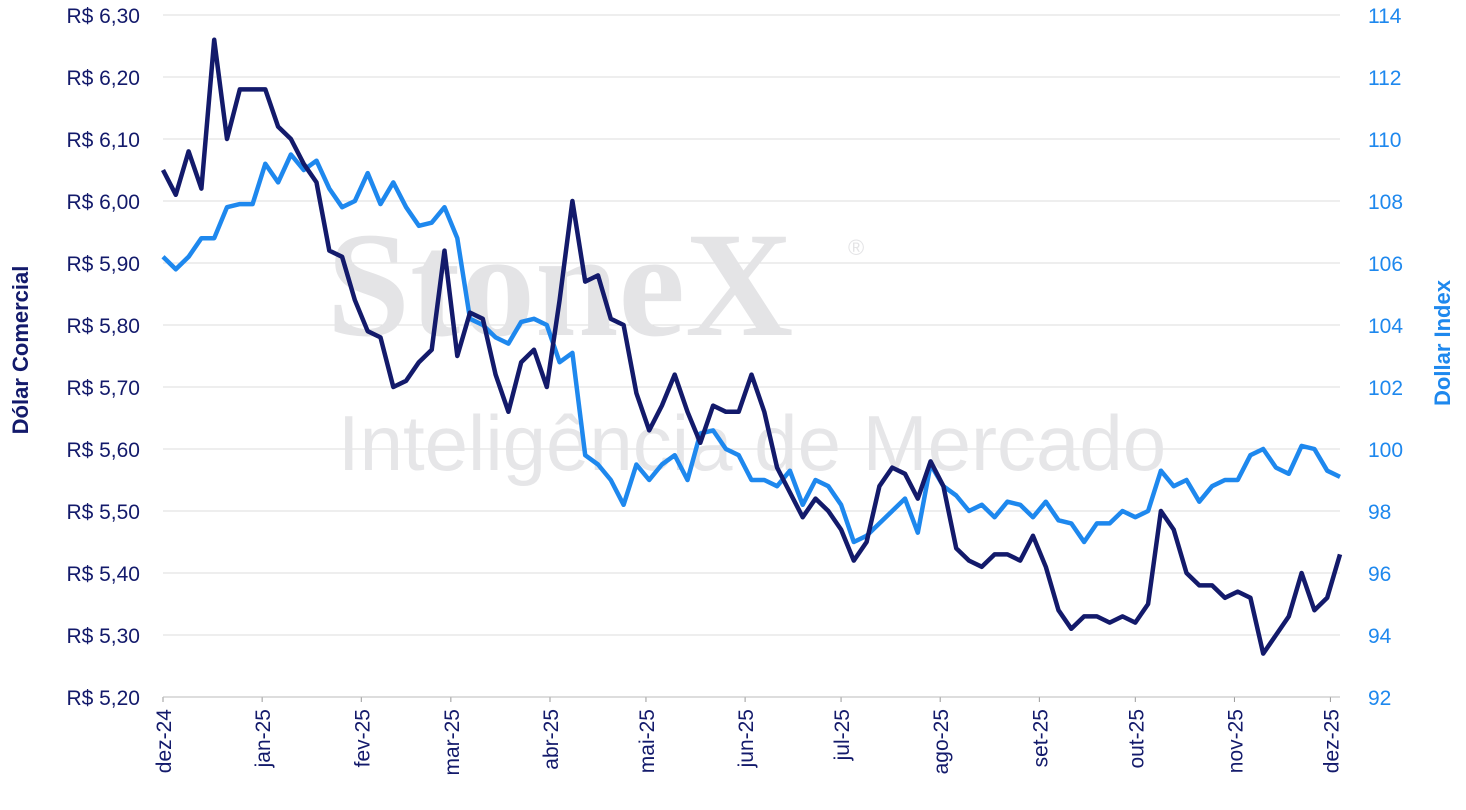 This screenshot has width=1466, height=810. Describe the element at coordinates (842, 735) in the screenshot. I see `x-tick-label: jul-25` at that location.